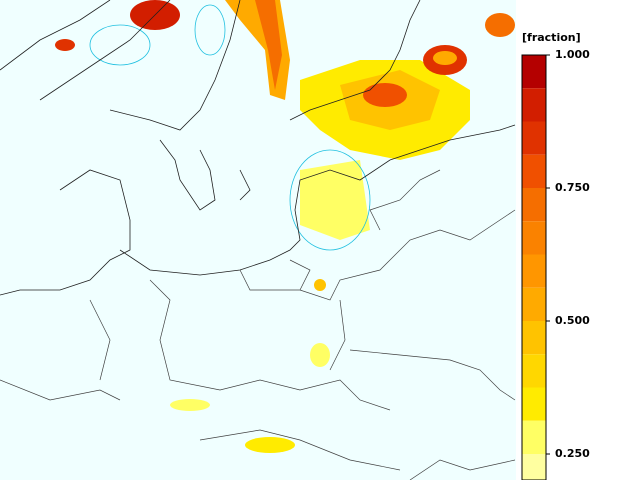 This screenshot has width=640, height=480. Describe the element at coordinates (572, 320) in the screenshot. I see `colorbar-tick-label: 0.500` at that location.